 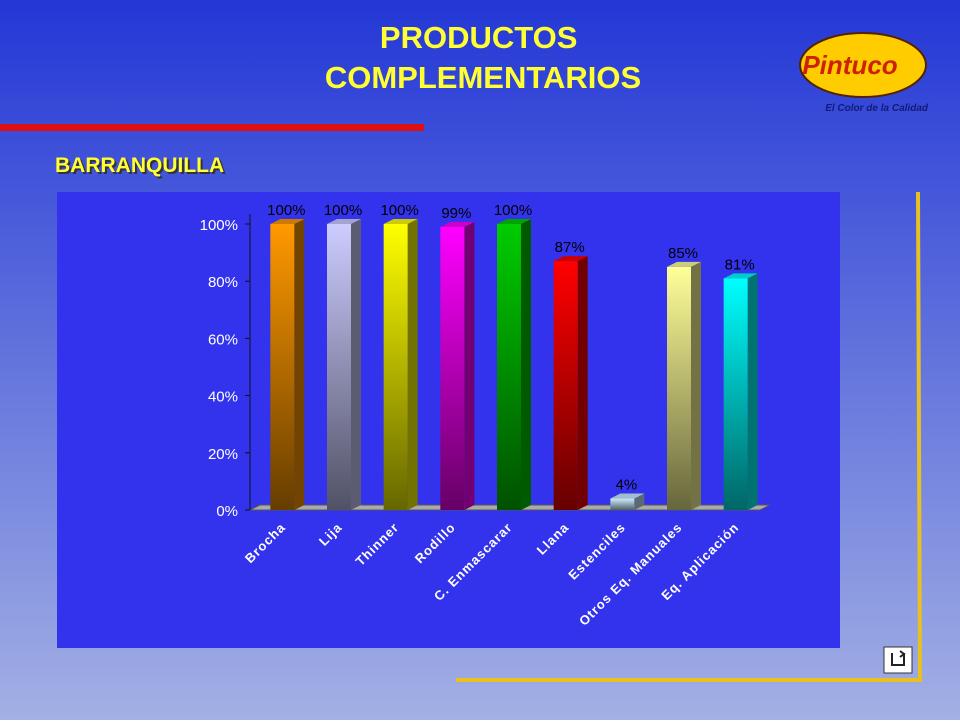 I want to click on subtitle-shadow: BARRANQUILLA, so click(x=141, y=167).